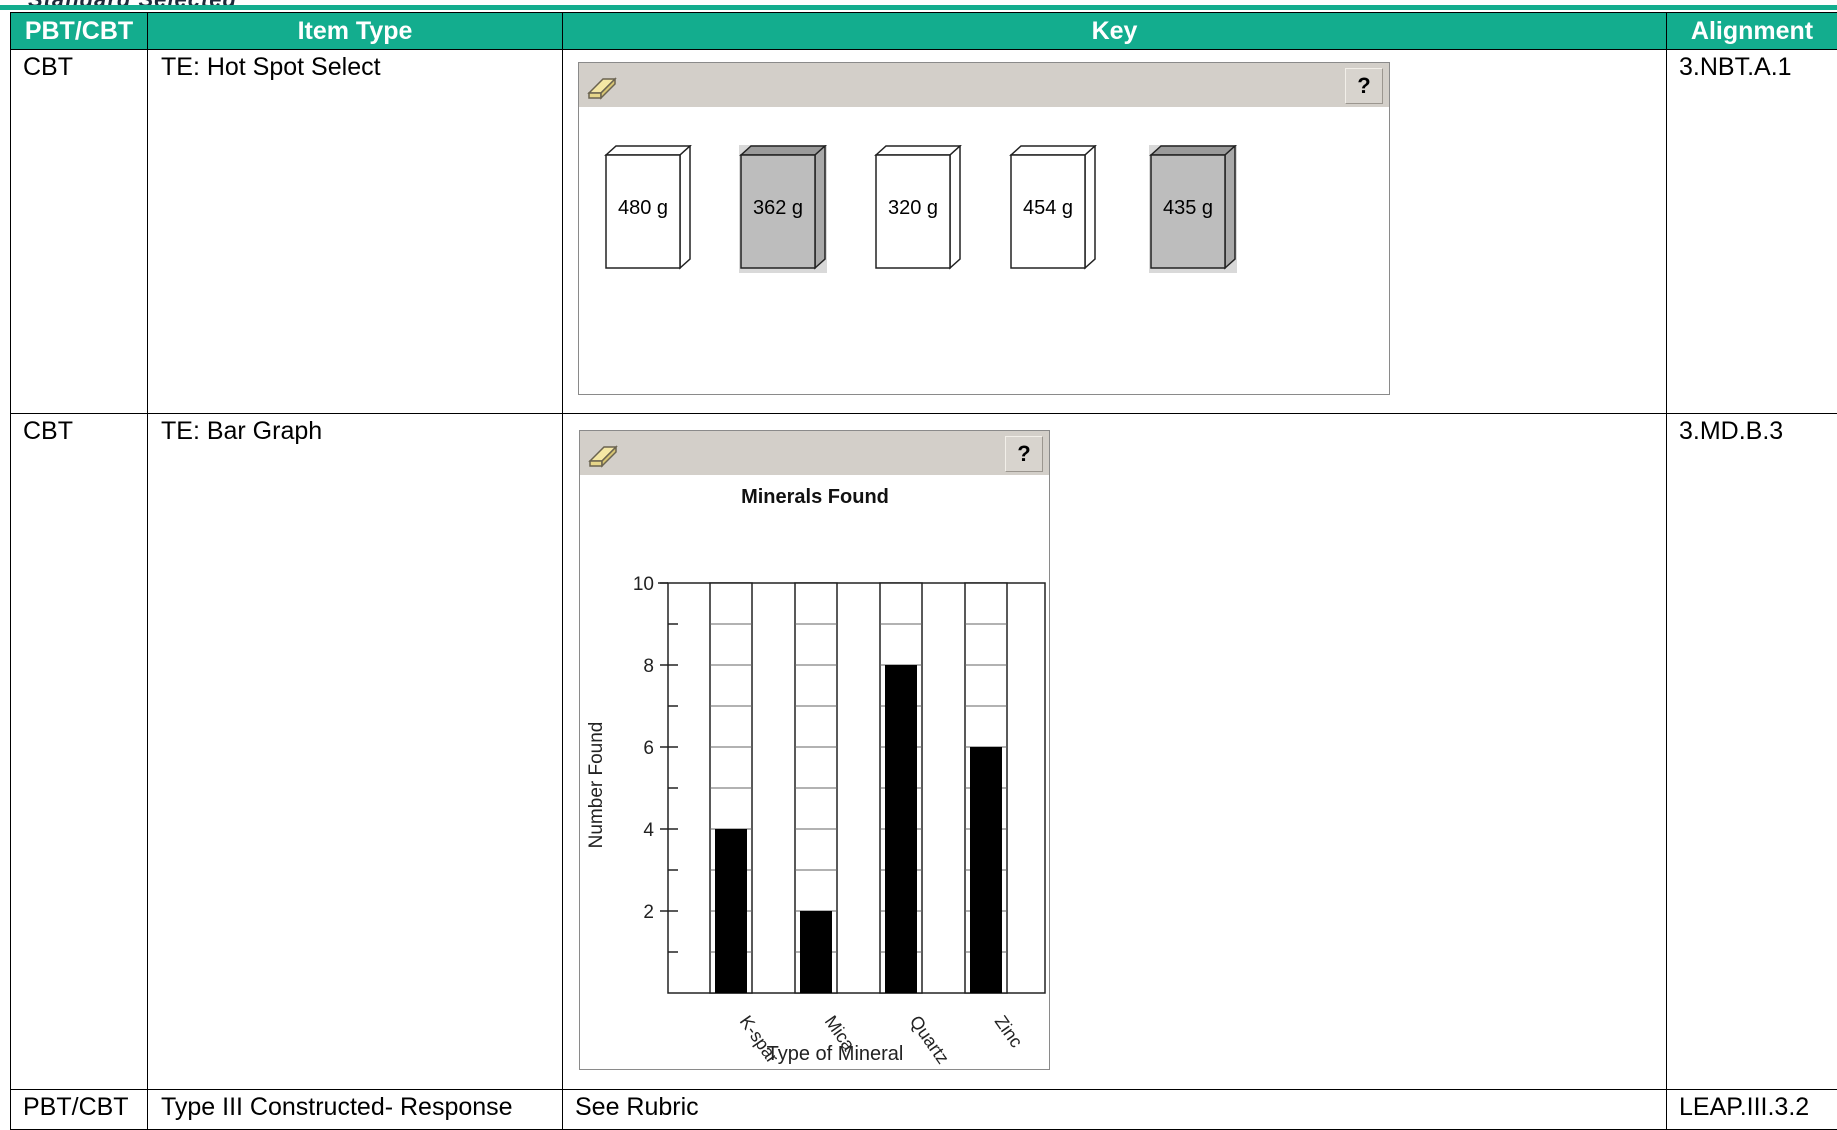  What do you see at coordinates (355, 232) in the screenshot?
I see `cell-item-type: TE: Hot Spot Select` at bounding box center [355, 232].